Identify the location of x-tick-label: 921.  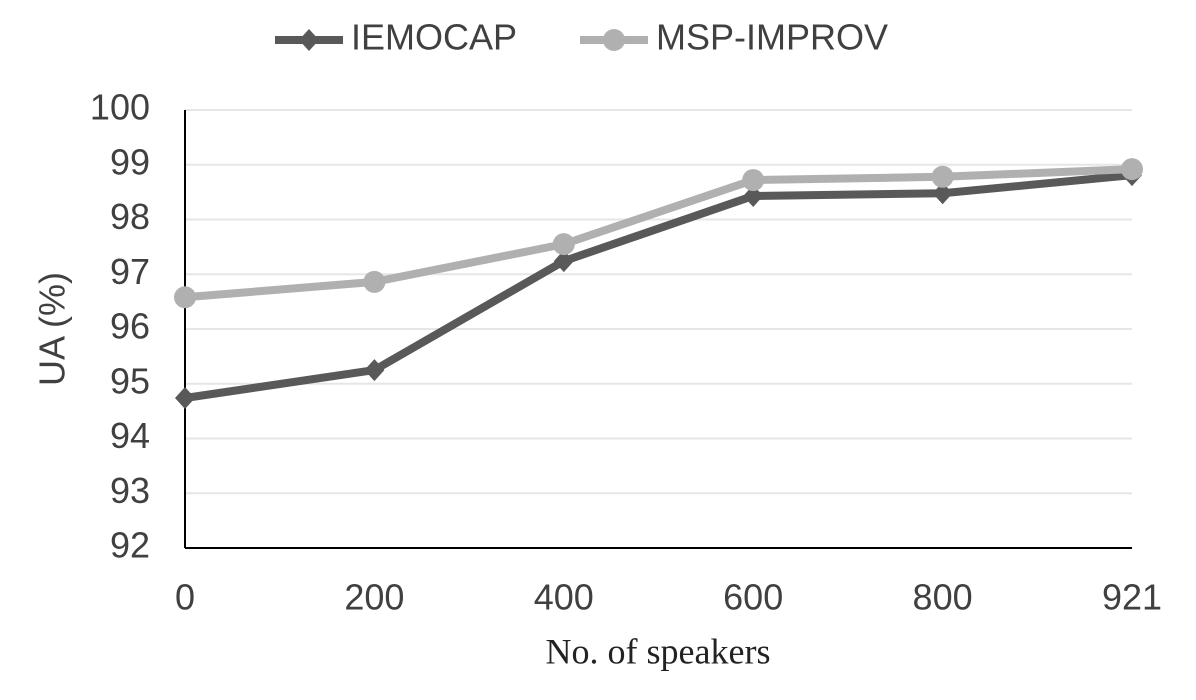
(1132, 597).